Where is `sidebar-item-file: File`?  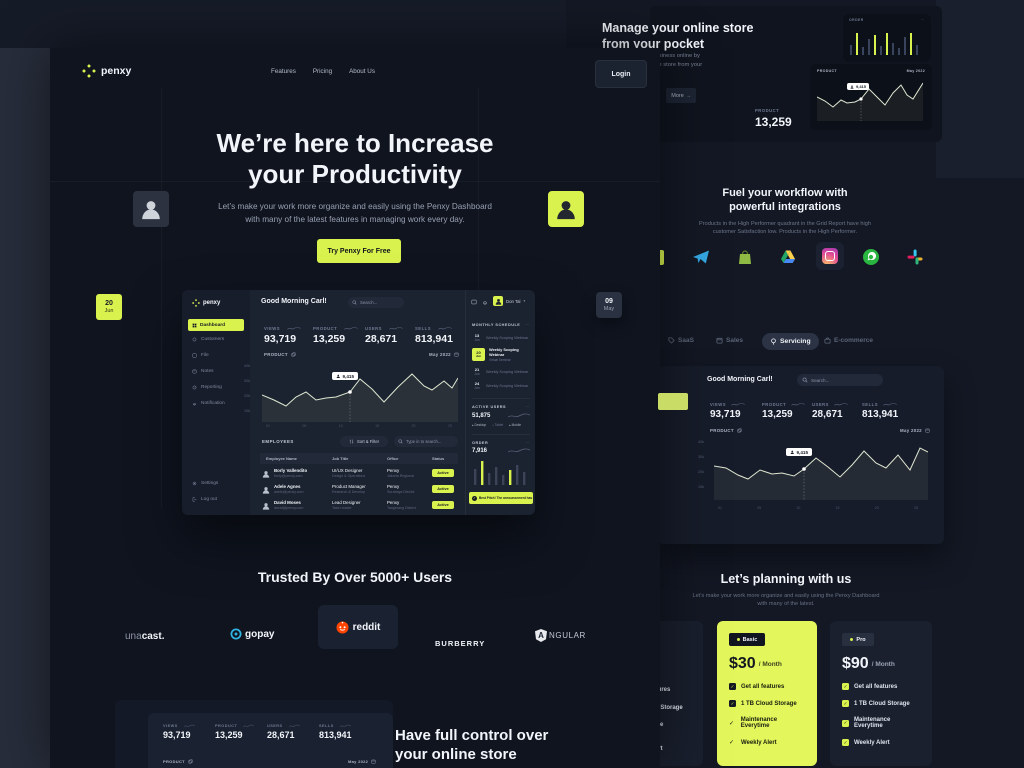 sidebar-item-file: File is located at coordinates (200, 355).